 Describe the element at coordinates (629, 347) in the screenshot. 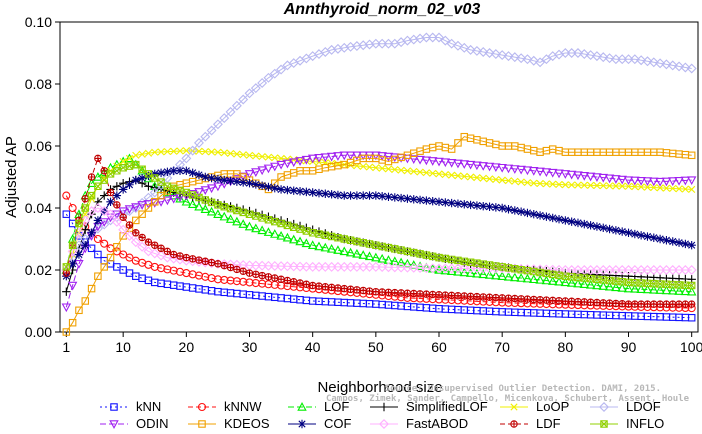

I see `x-tick-label: 90` at that location.